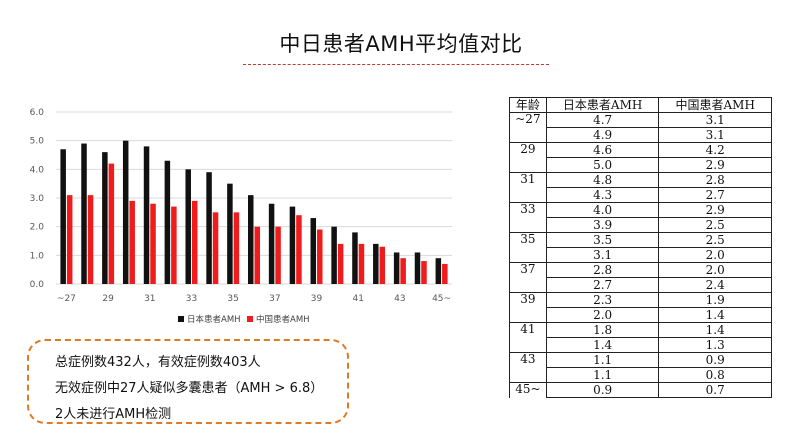  I want to click on table-cell-age: 43, so click(528, 360).